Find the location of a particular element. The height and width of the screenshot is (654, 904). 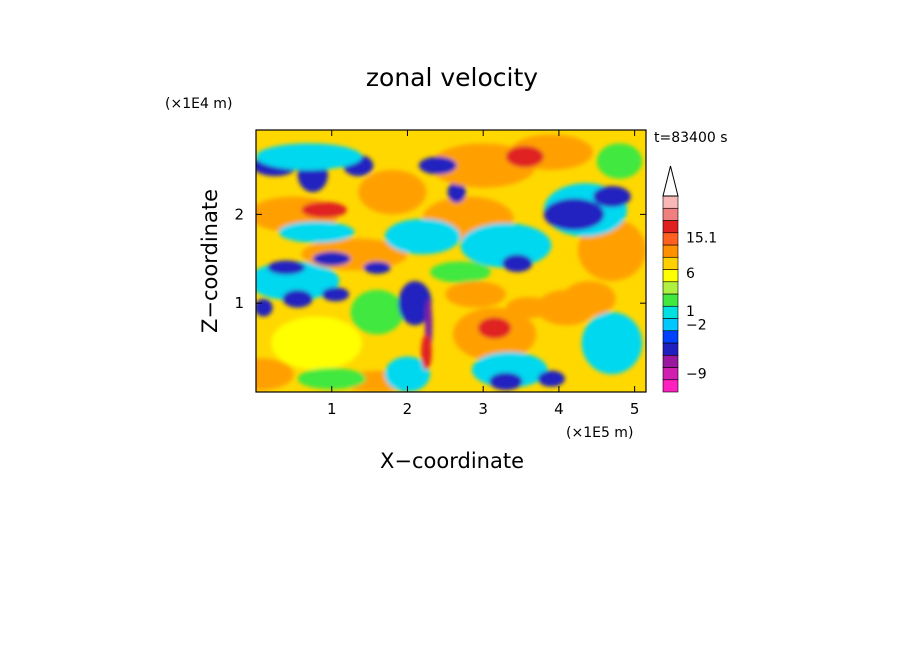

contour-region-yellow is located at coordinates (317, 343).